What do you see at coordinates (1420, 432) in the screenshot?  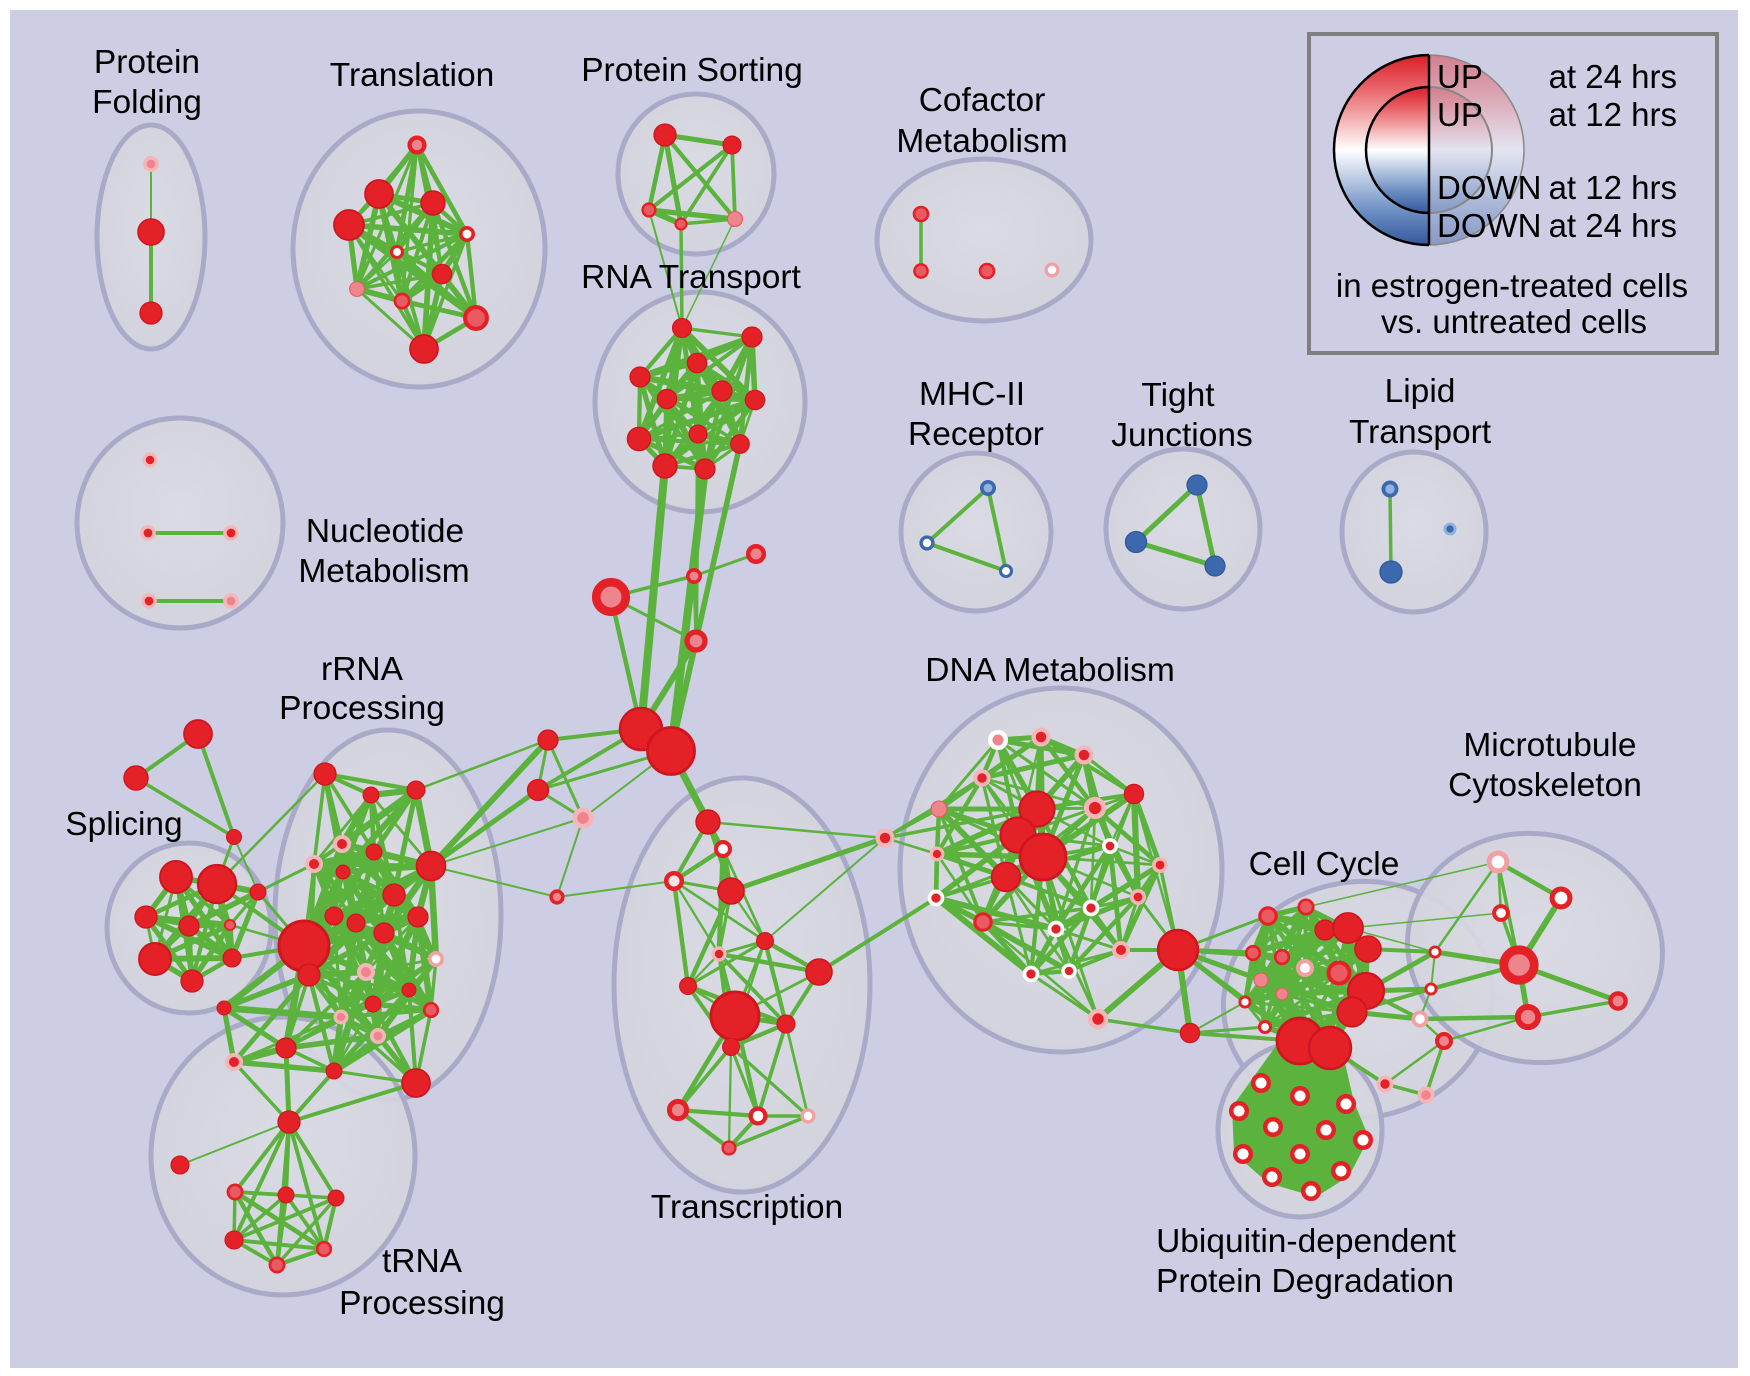 I see `svg-text: Transport` at bounding box center [1420, 432].